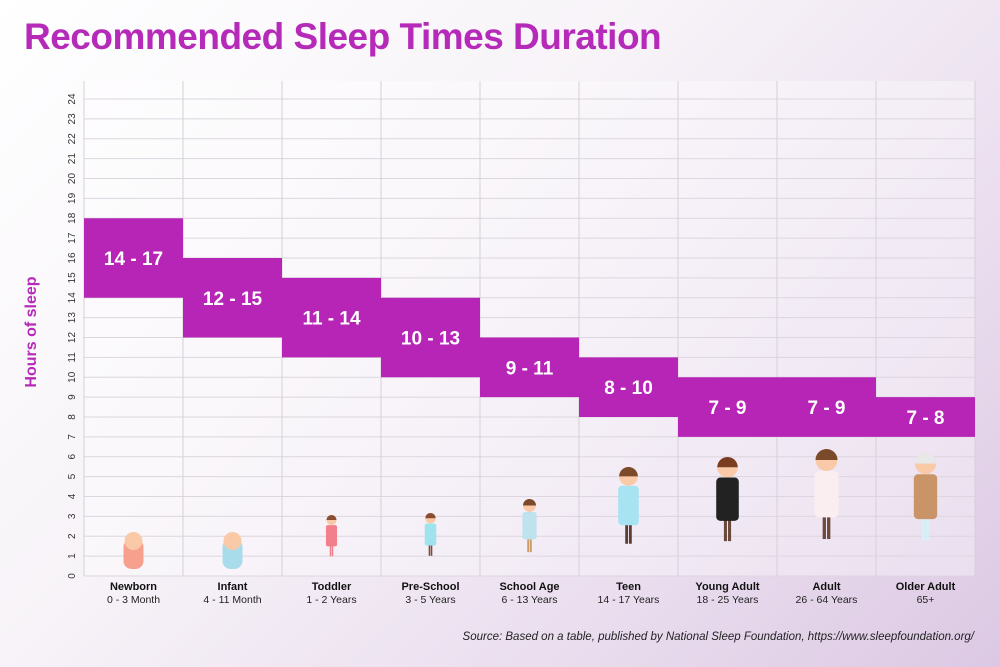 The height and width of the screenshot is (667, 1000). I want to click on range-bar-toddler, so click(331, 317).